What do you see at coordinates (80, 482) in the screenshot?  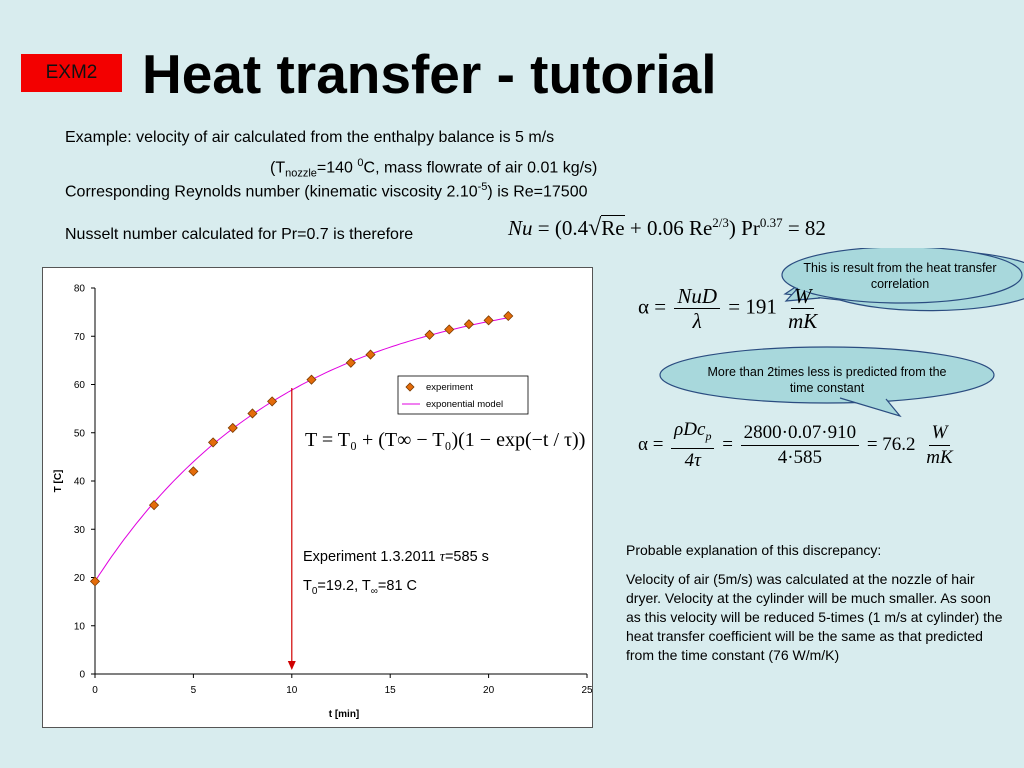 I see `y-tick-label: 40` at bounding box center [80, 482].